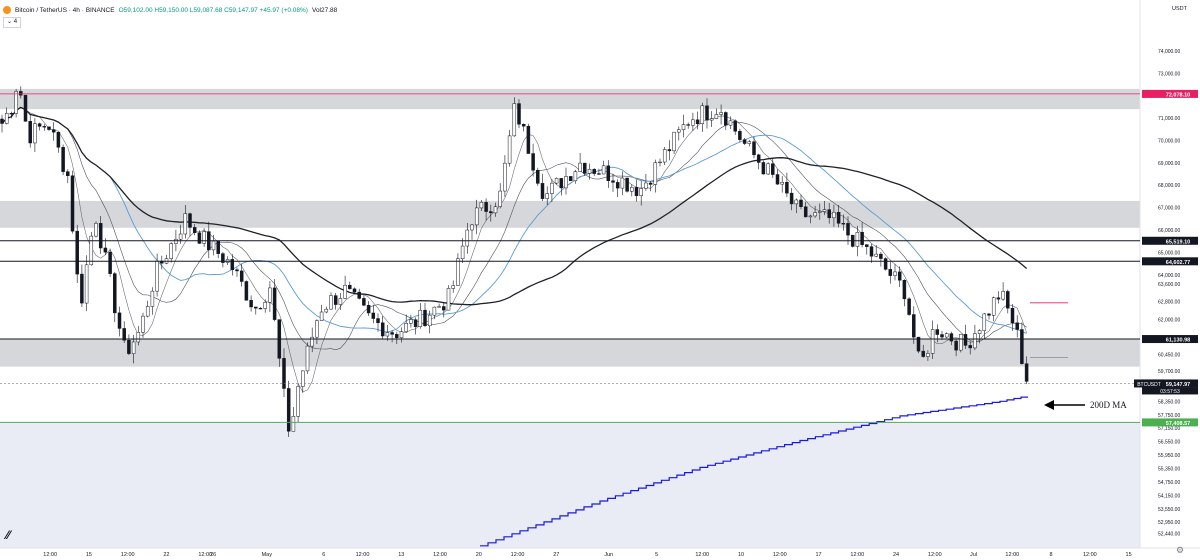 The height and width of the screenshot is (560, 1200). Describe the element at coordinates (1178, 385) in the screenshot. I see `level-label: 59,147.97` at that location.